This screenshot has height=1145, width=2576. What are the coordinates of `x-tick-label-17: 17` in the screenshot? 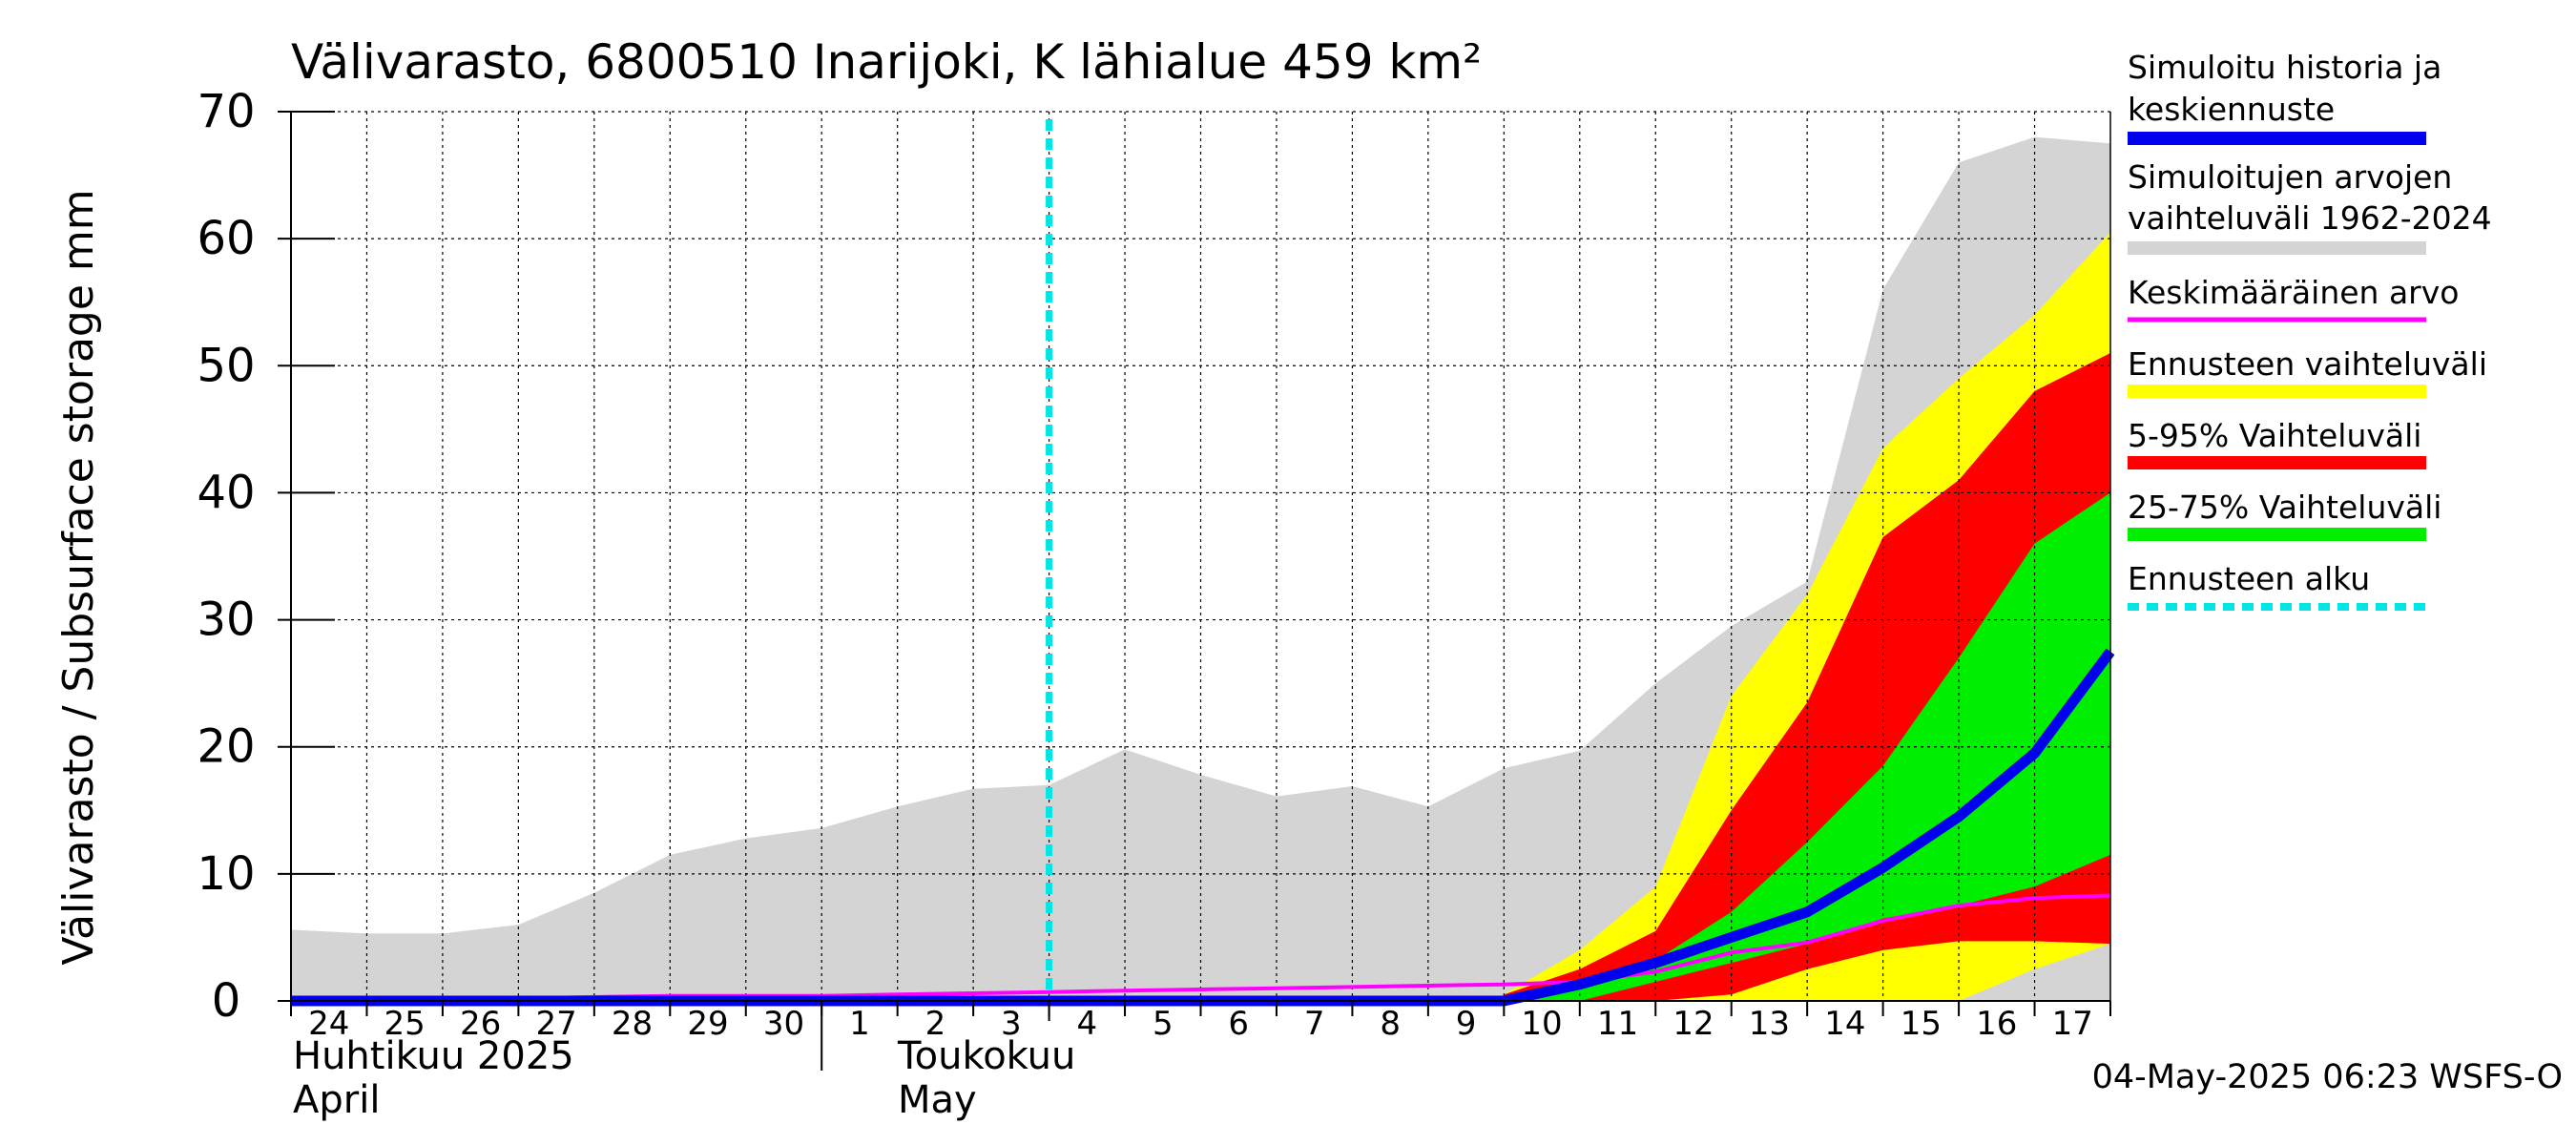 It's located at (2072, 1024).